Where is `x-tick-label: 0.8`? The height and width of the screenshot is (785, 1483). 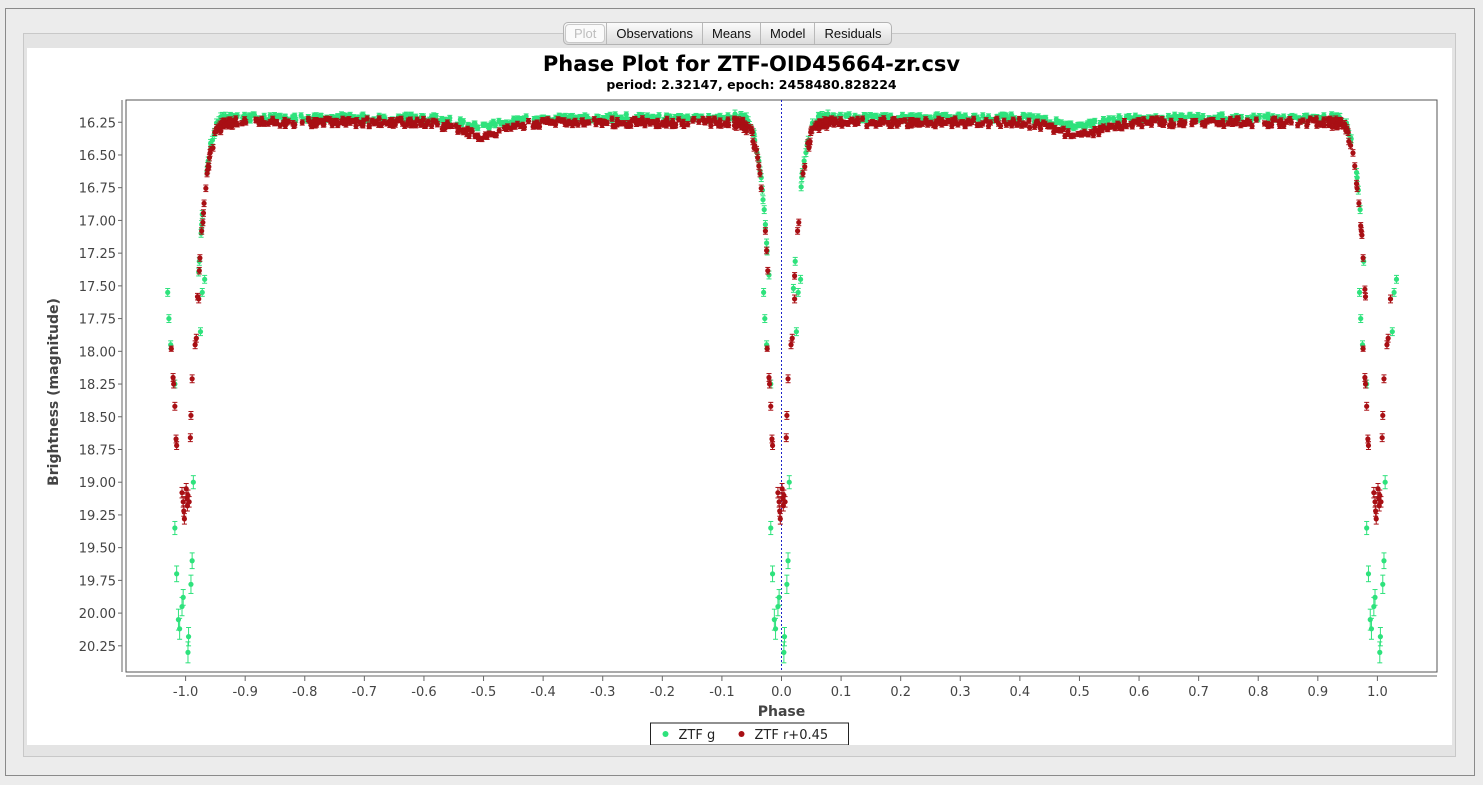 x-tick-label: 0.8 is located at coordinates (1258, 692).